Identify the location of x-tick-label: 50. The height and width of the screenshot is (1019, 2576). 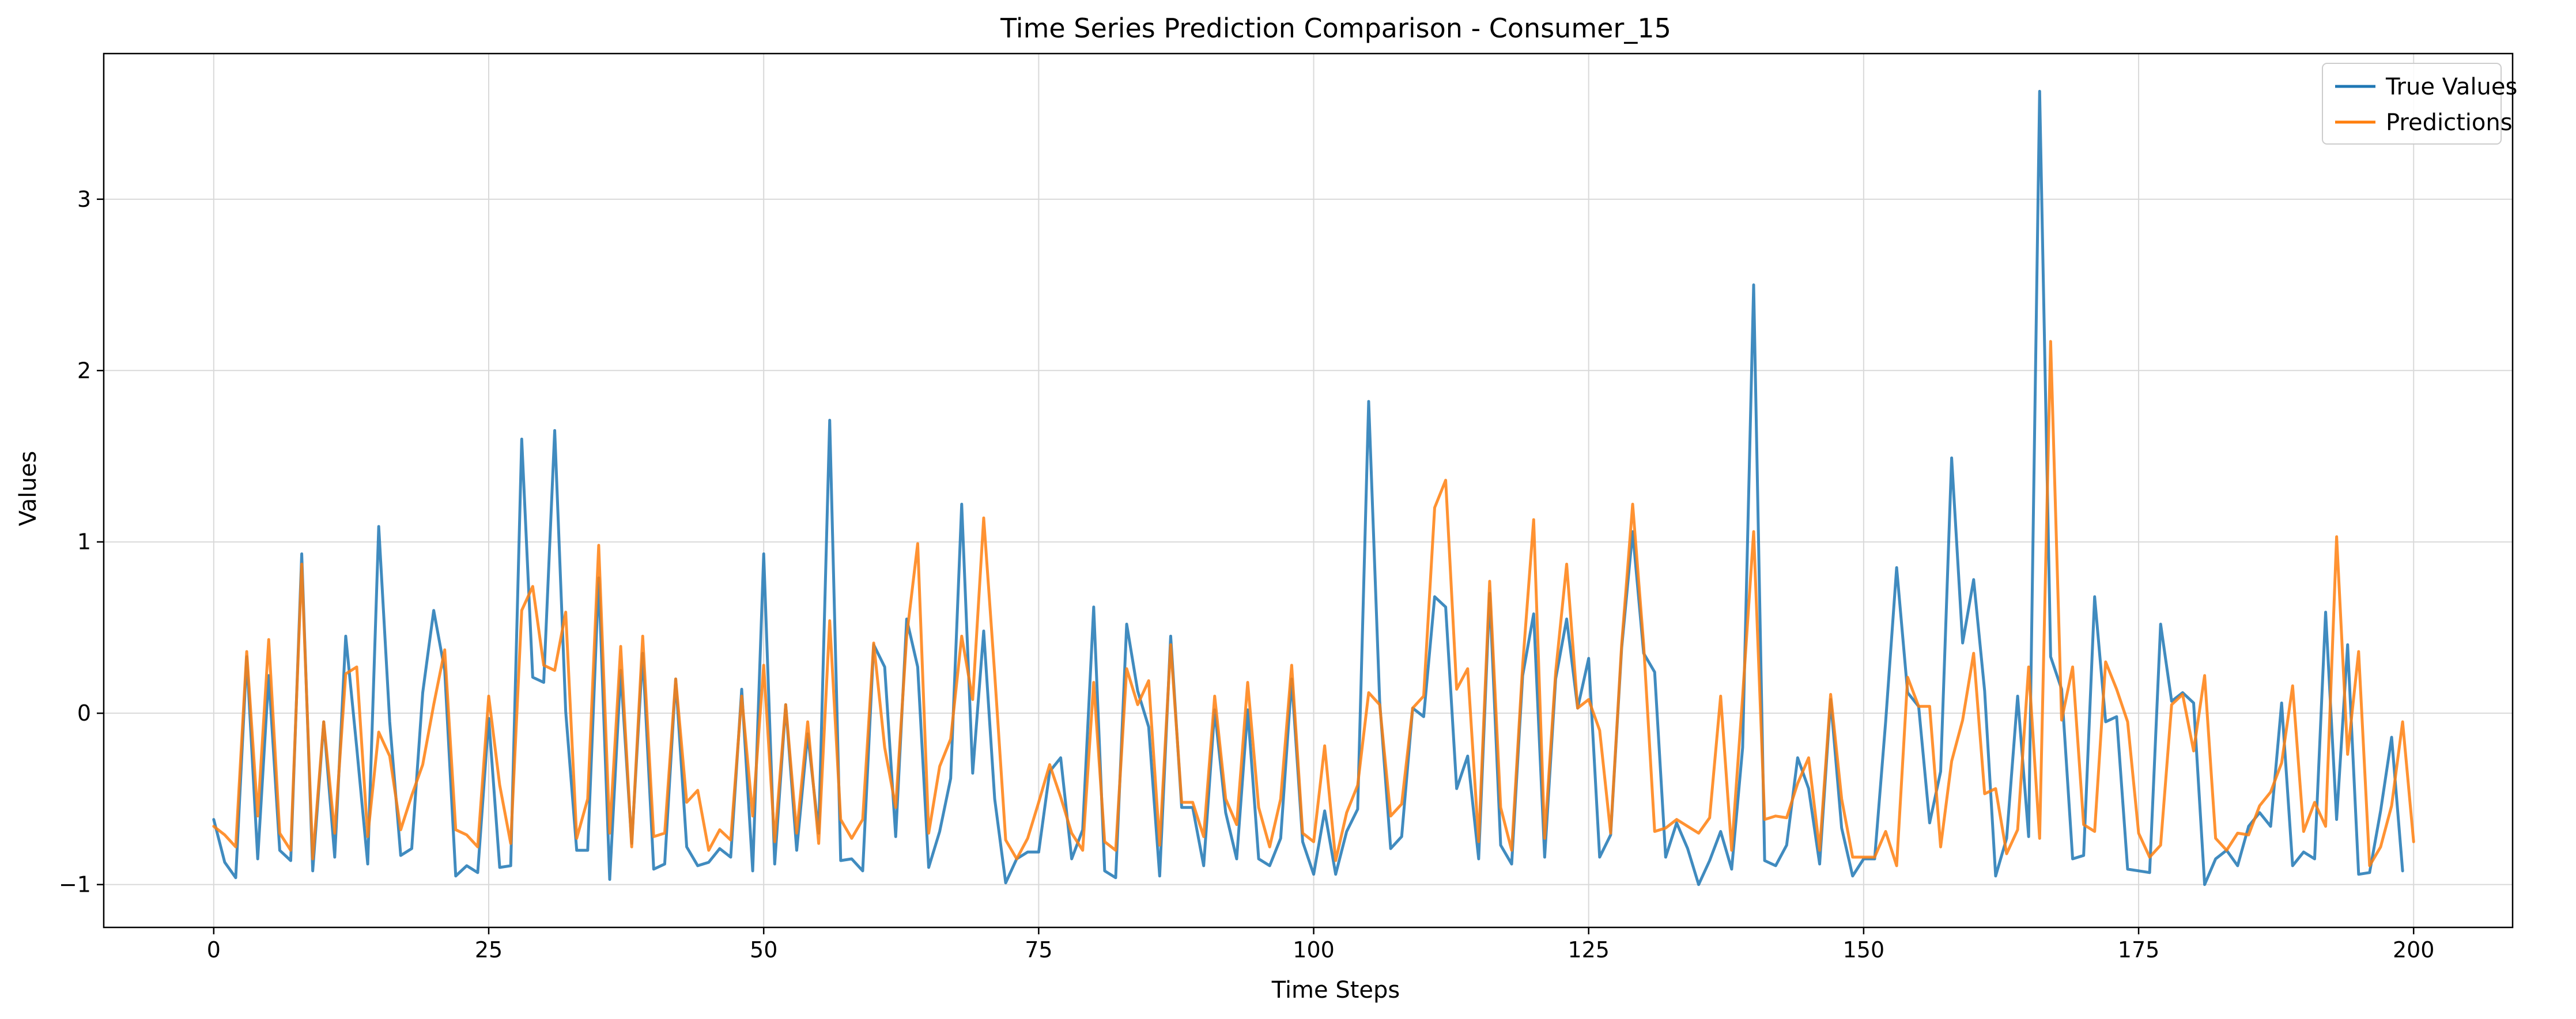
(763, 950).